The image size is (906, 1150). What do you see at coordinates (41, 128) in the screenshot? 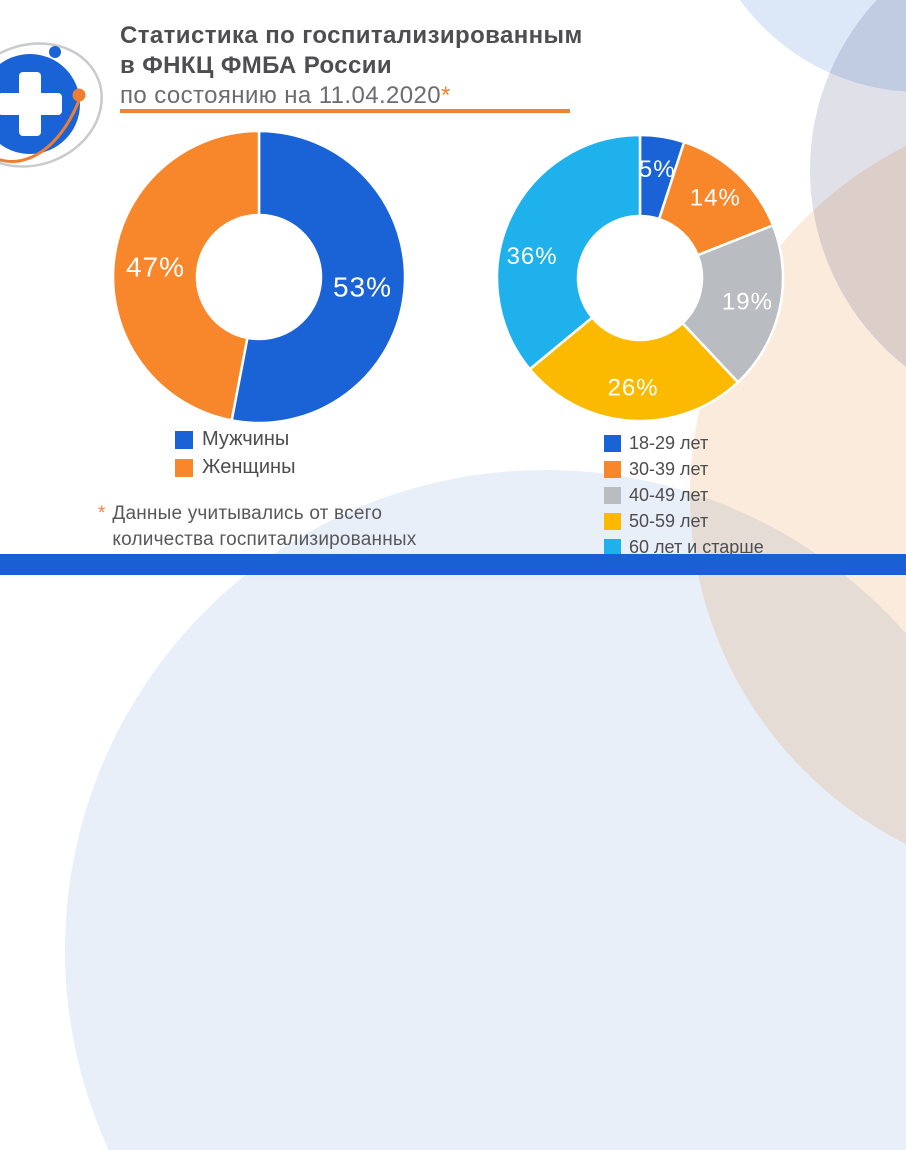
I see `logo-orange-orbit` at bounding box center [41, 128].